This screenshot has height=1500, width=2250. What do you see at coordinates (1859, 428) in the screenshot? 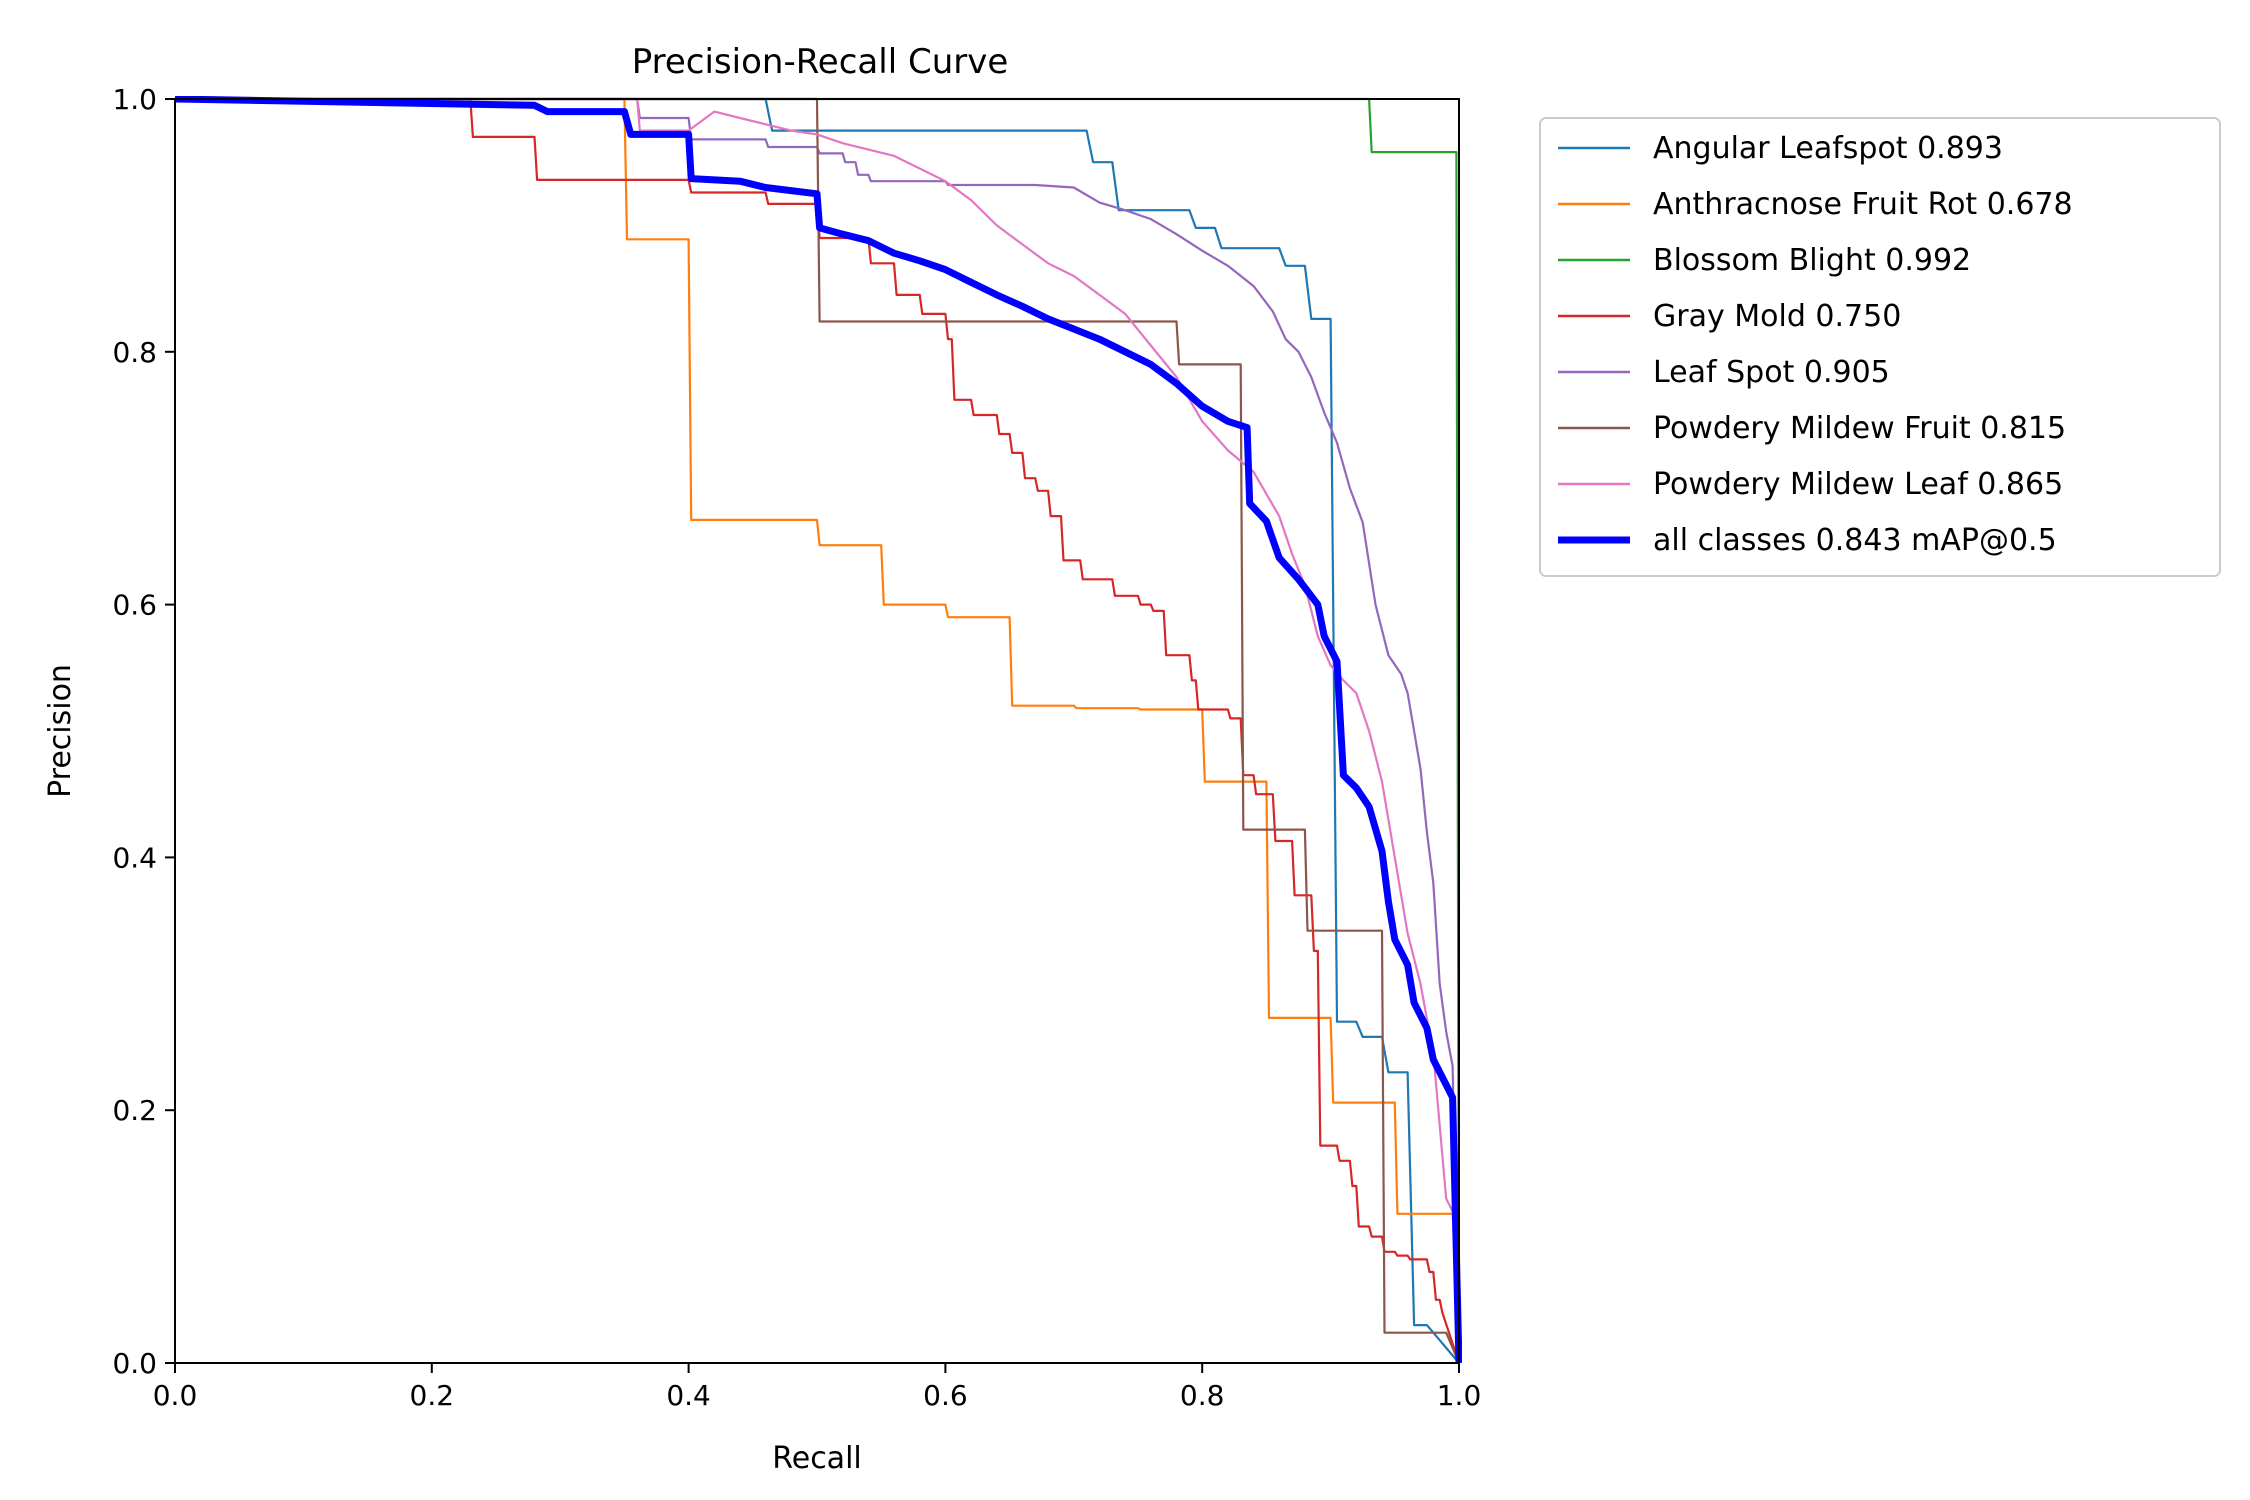
I see `legend-entry-label: Powdery Mildew Fruit 0.815` at bounding box center [1859, 428].